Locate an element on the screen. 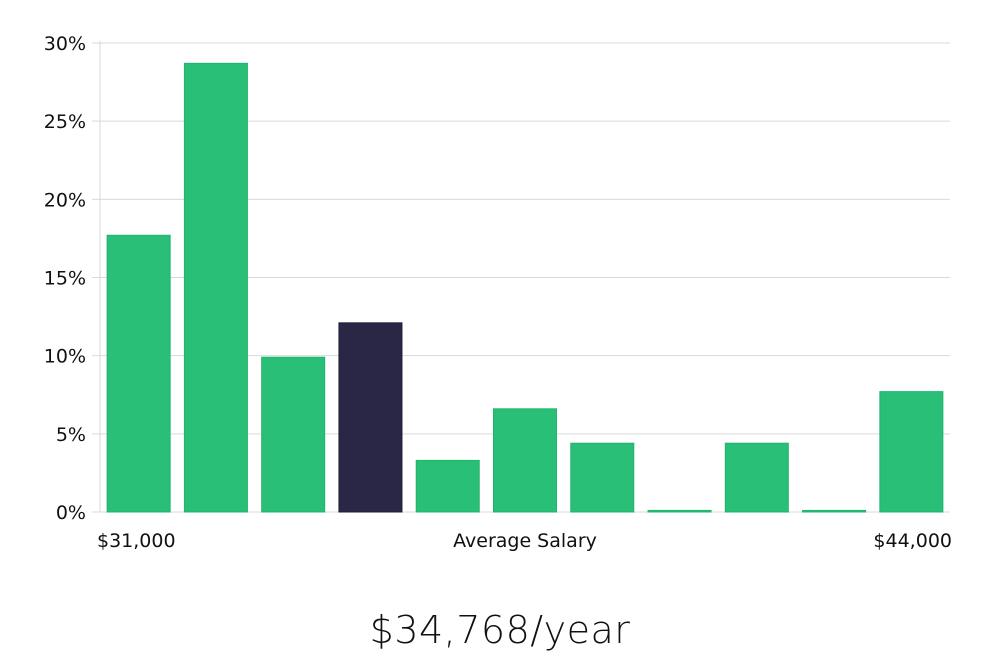 The image size is (1000, 660). y-tick-label: 20% is located at coordinates (65, 200).